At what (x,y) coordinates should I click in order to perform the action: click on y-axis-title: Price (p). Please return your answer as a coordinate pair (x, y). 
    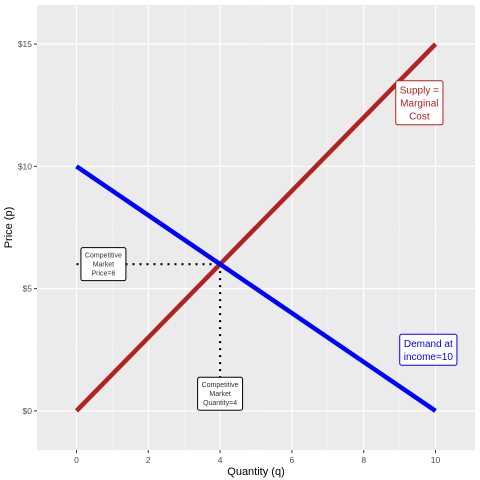
    Looking at the image, I should click on (9, 228).